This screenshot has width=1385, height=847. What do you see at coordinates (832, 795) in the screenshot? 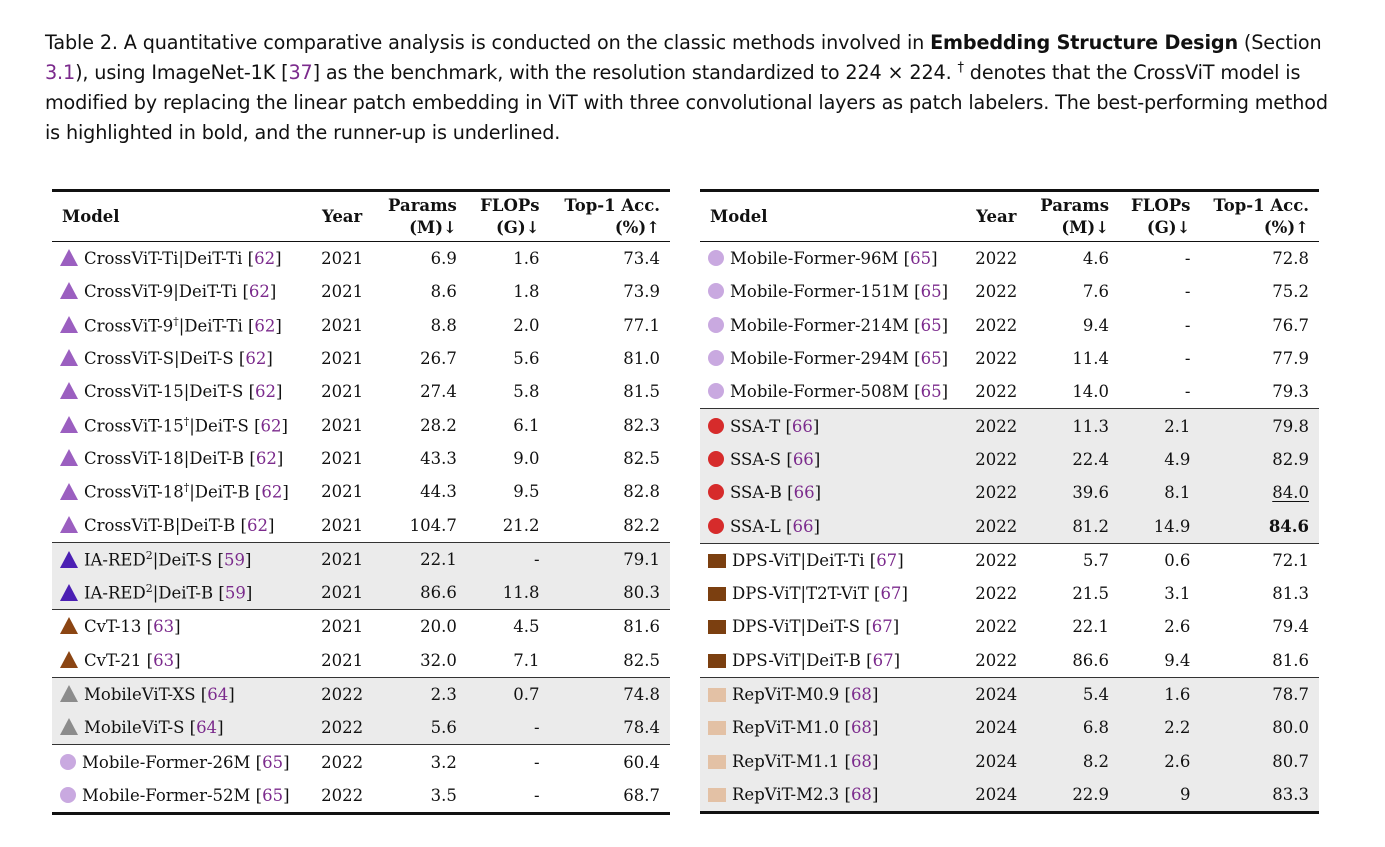
I see `model-cell: RepViT-M2.3 [68]` at bounding box center [832, 795].